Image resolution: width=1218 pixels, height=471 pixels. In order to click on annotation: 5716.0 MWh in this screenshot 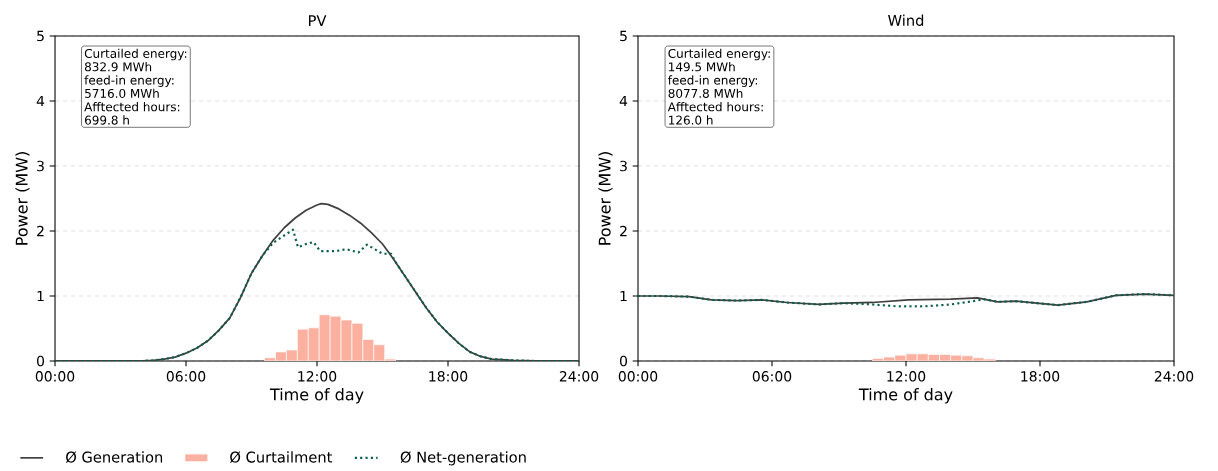, I will do `click(122, 93)`.